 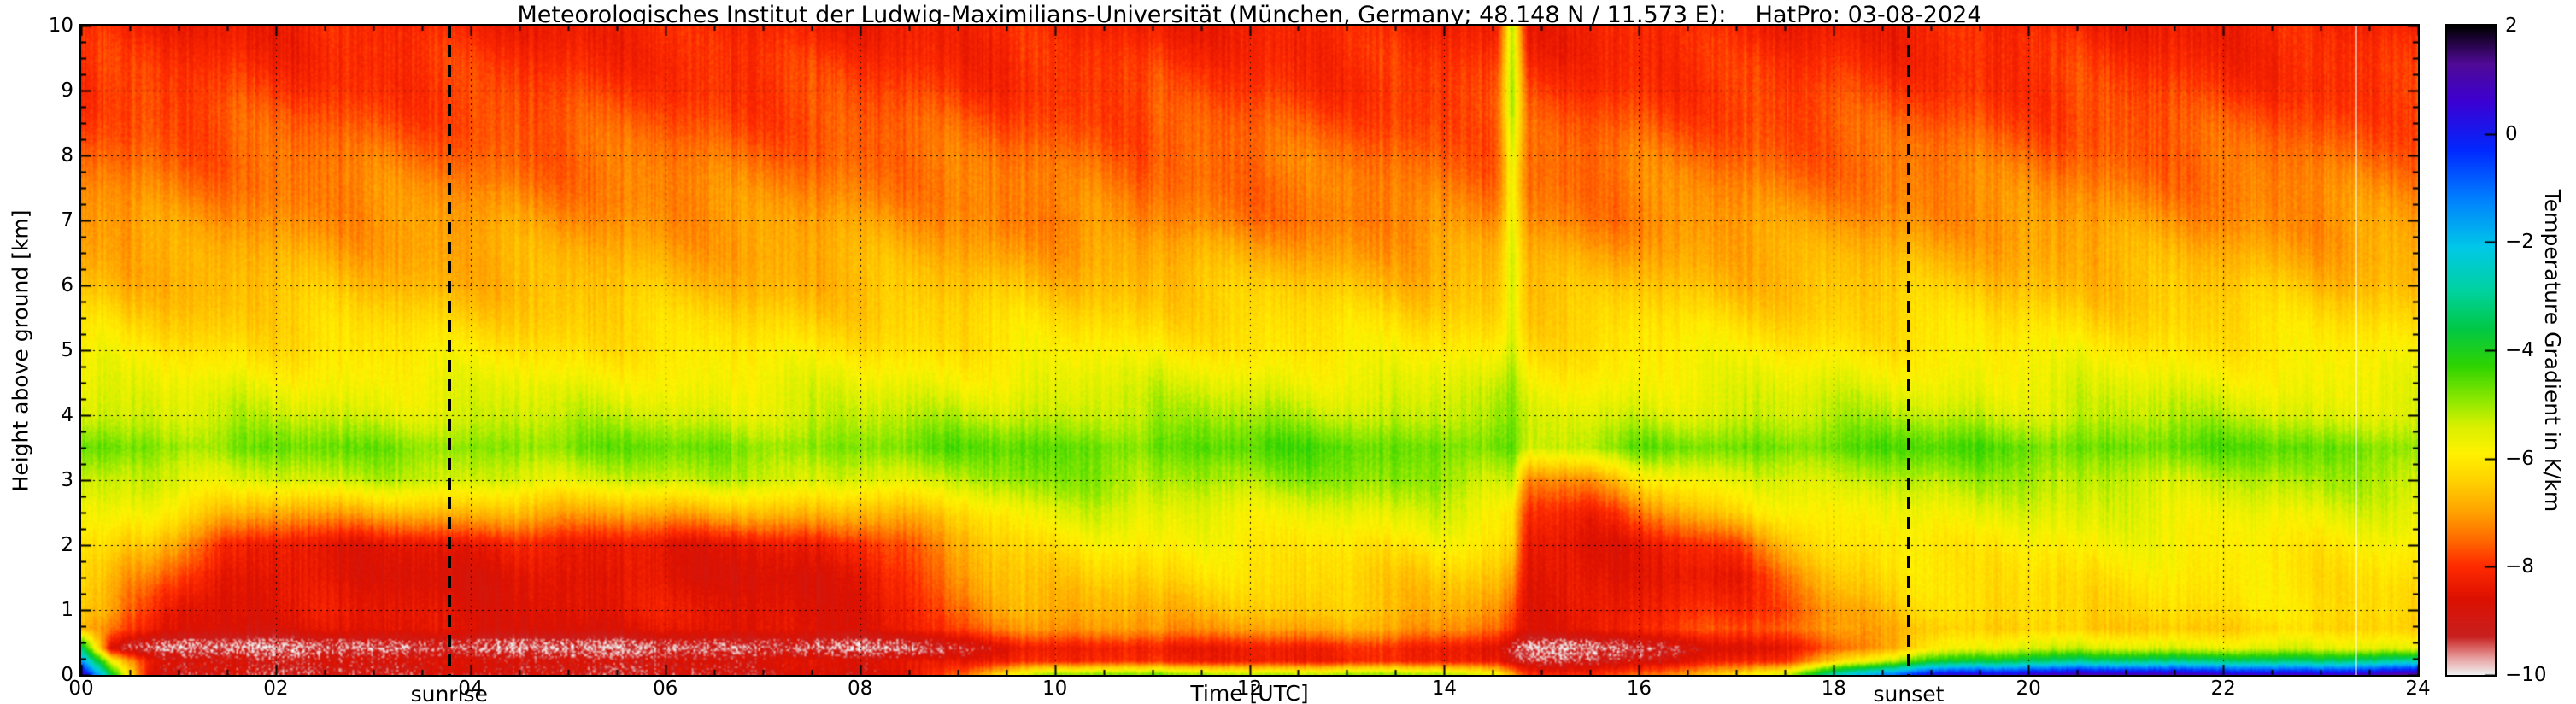 I want to click on y-tick-label: 7, so click(x=67, y=220).